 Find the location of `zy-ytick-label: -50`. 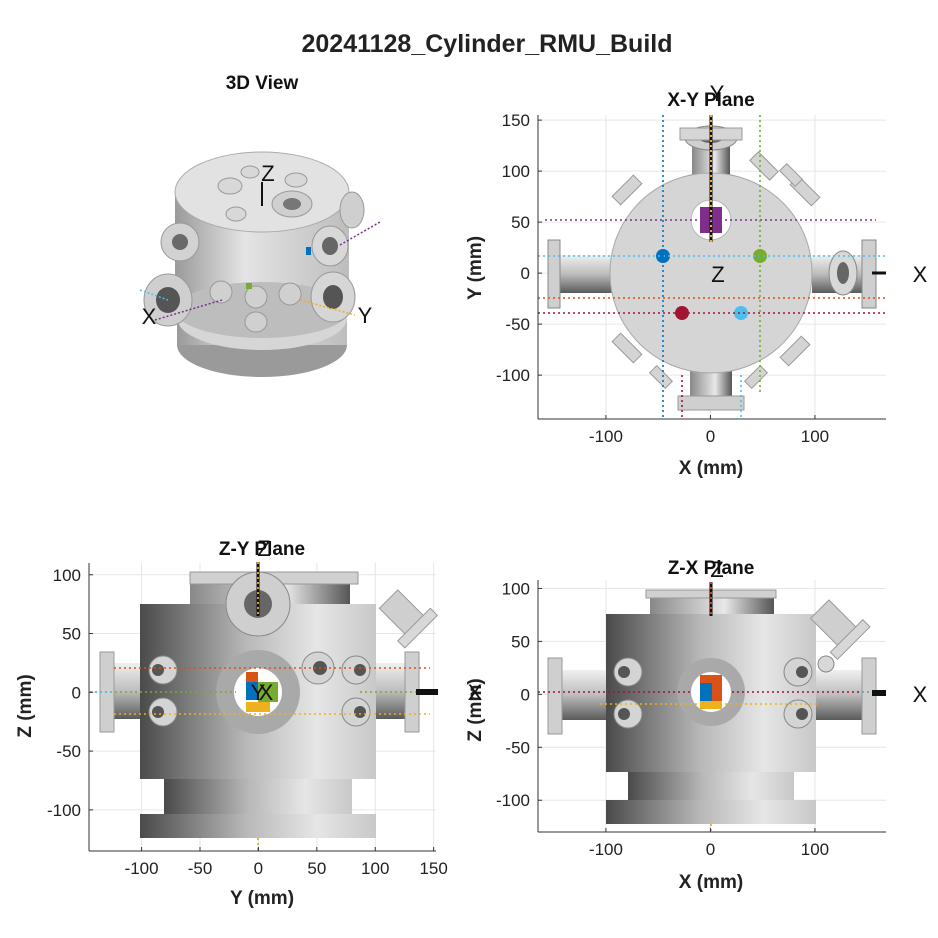

zy-ytick-label: -50 is located at coordinates (68, 751).